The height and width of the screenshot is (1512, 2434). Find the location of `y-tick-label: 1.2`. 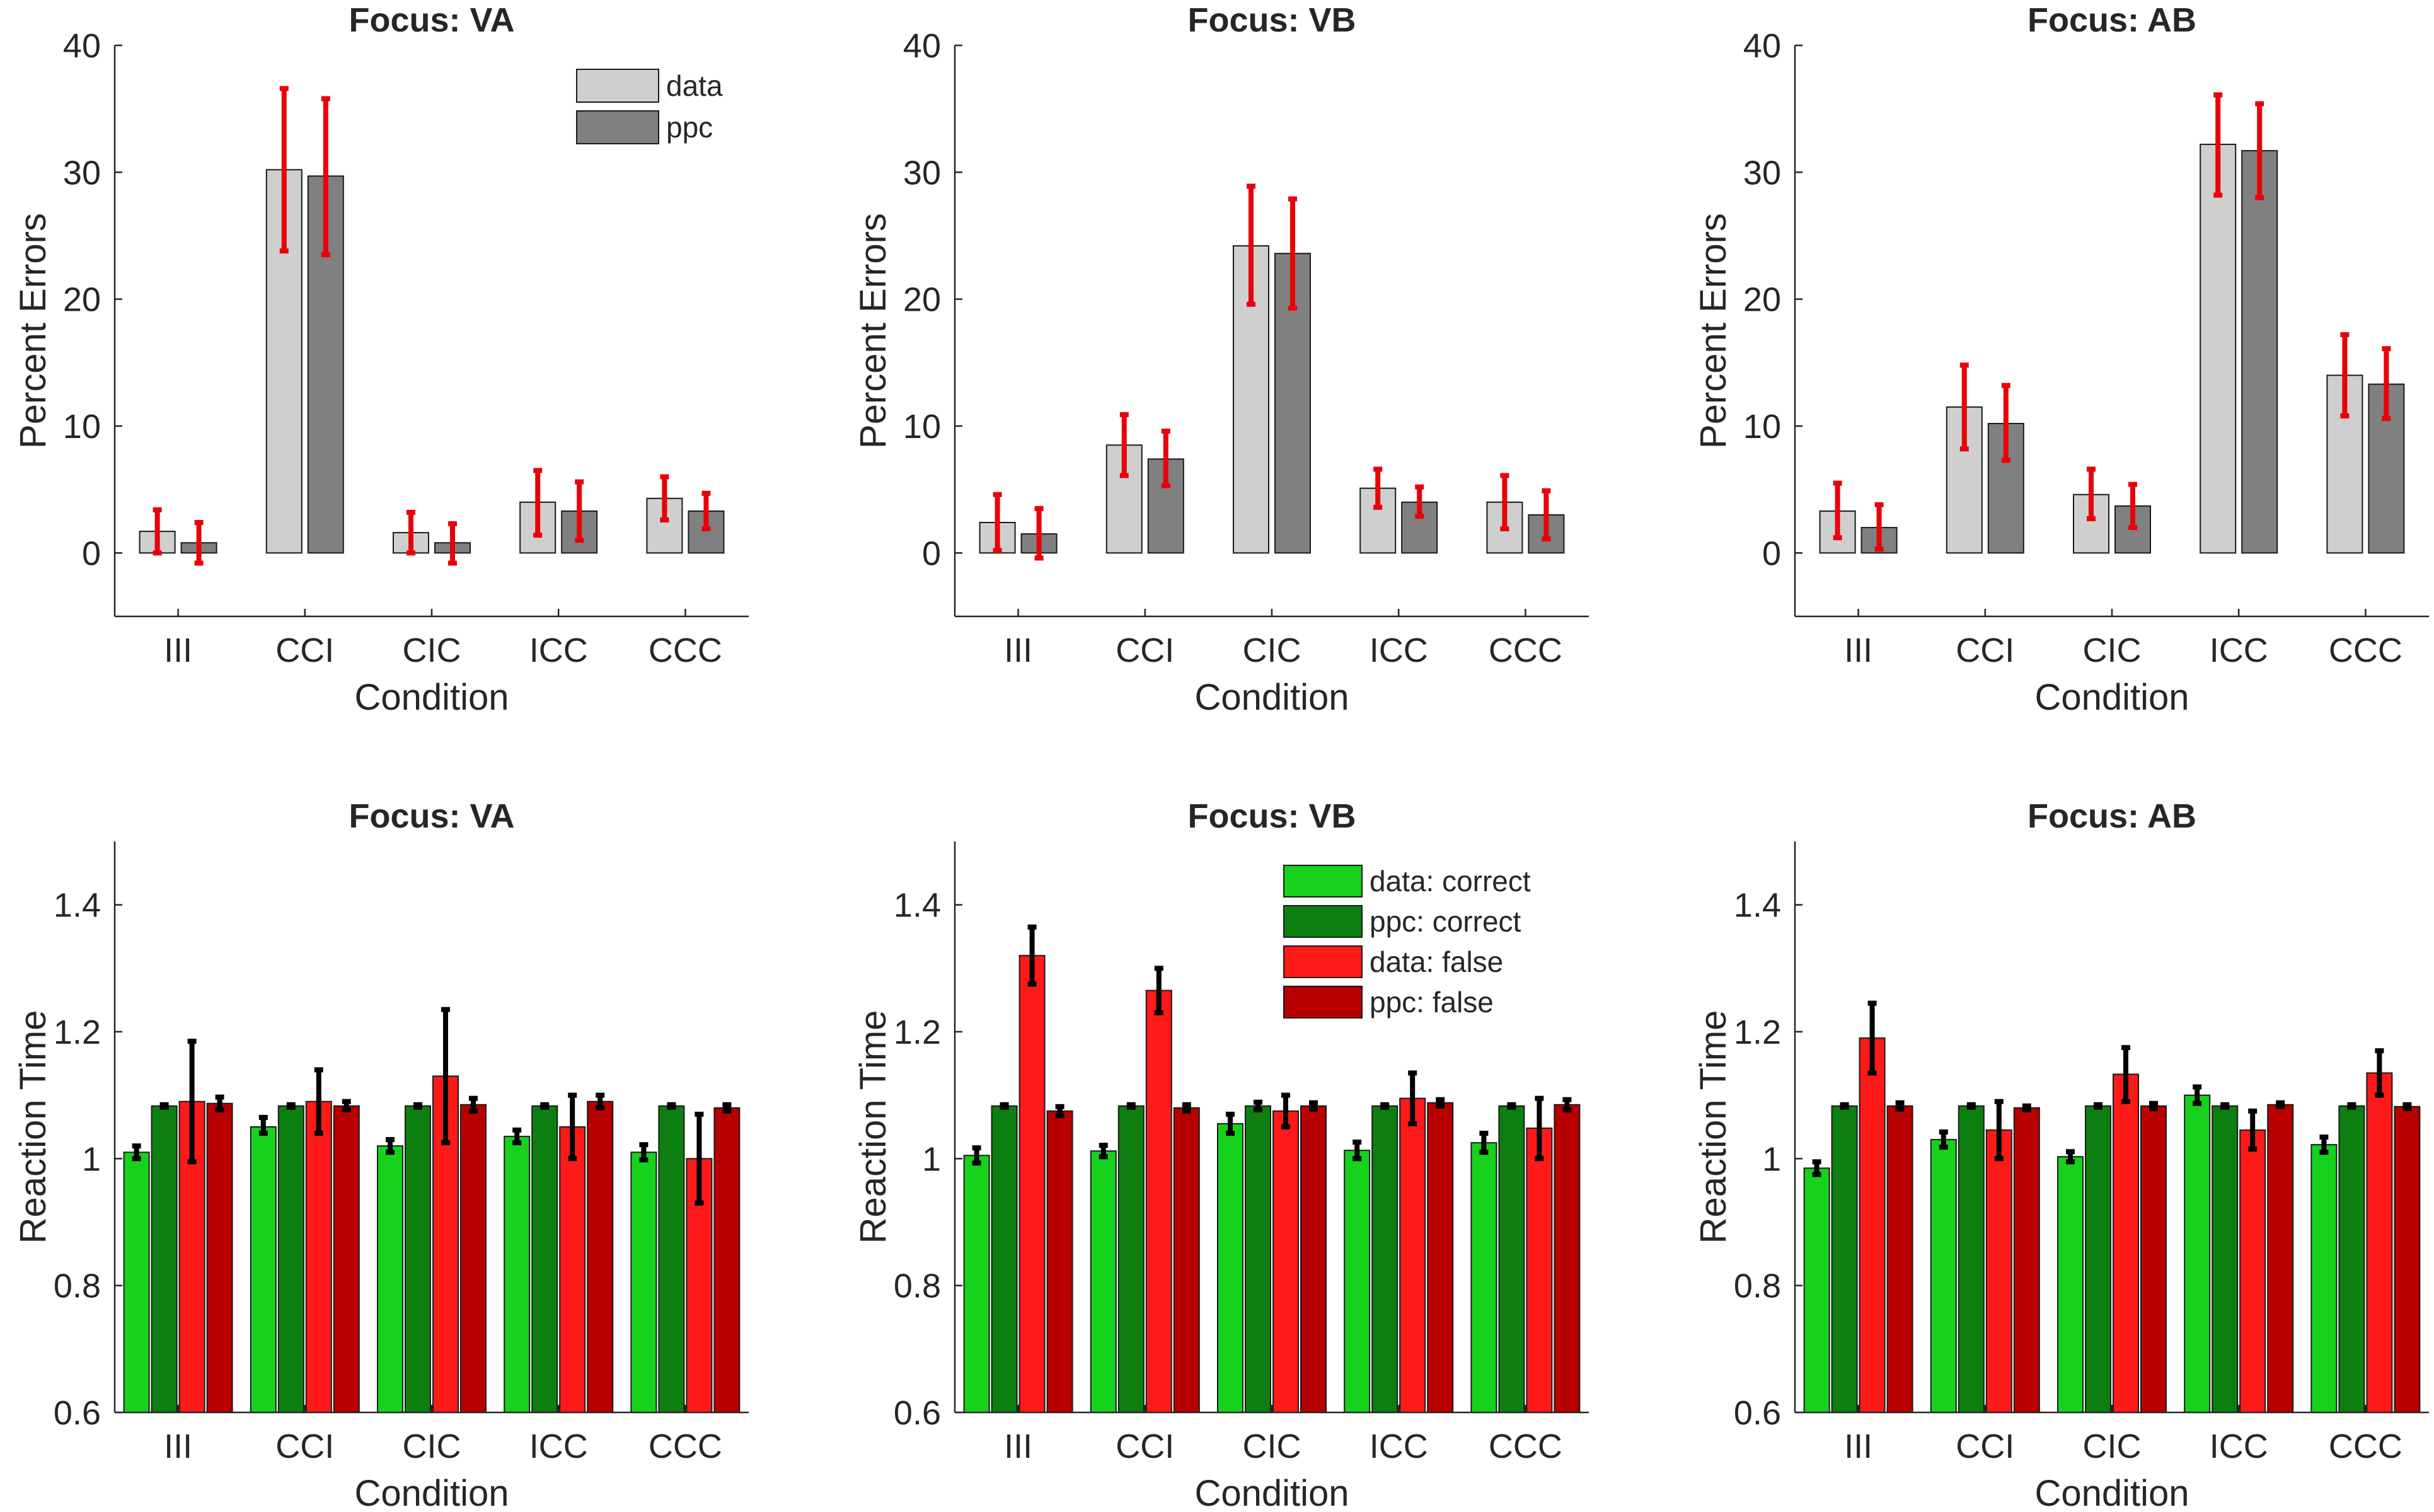

y-tick-label: 1.2 is located at coordinates (77, 1032).